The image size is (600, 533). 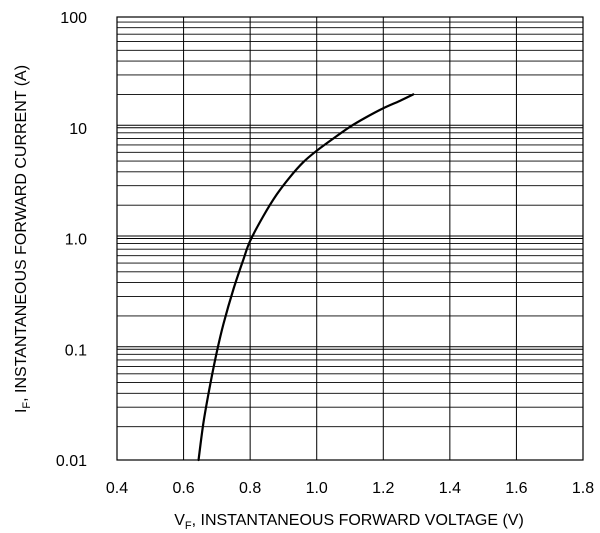 I want to click on x-tick-label: 1.4, so click(x=450, y=488).